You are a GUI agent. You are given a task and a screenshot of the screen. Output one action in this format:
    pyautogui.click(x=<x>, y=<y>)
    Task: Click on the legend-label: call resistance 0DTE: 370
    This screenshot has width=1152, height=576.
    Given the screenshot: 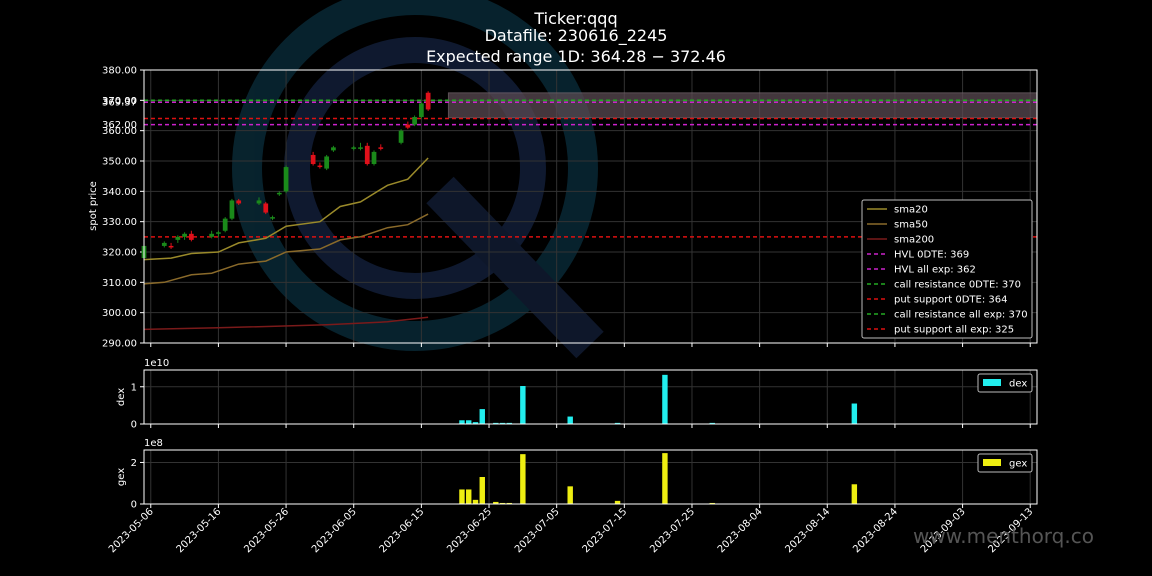 What is the action you would take?
    pyautogui.click(x=957, y=285)
    